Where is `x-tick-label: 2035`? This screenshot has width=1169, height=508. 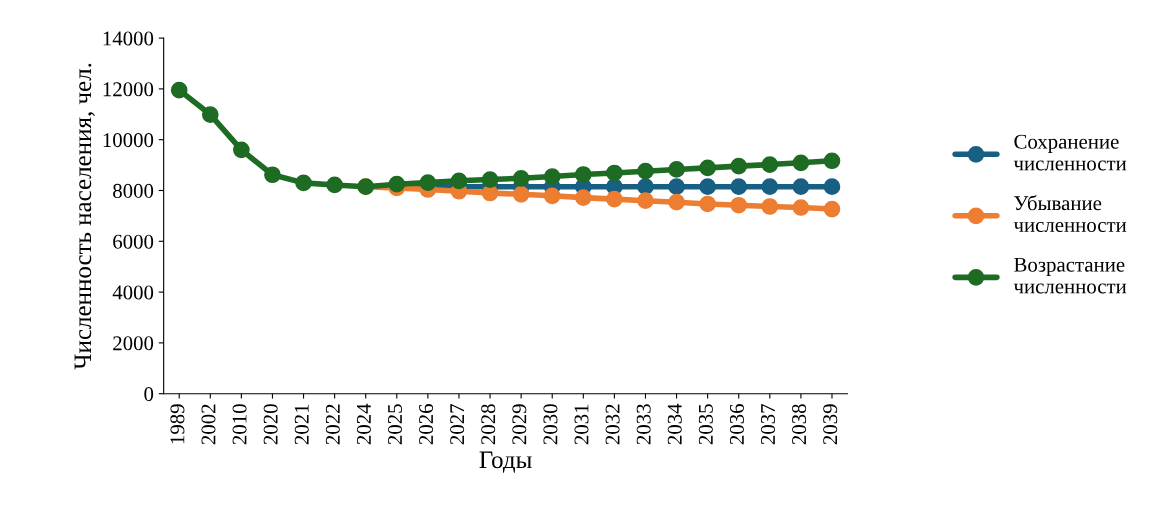 x-tick-label: 2035 is located at coordinates (705, 424).